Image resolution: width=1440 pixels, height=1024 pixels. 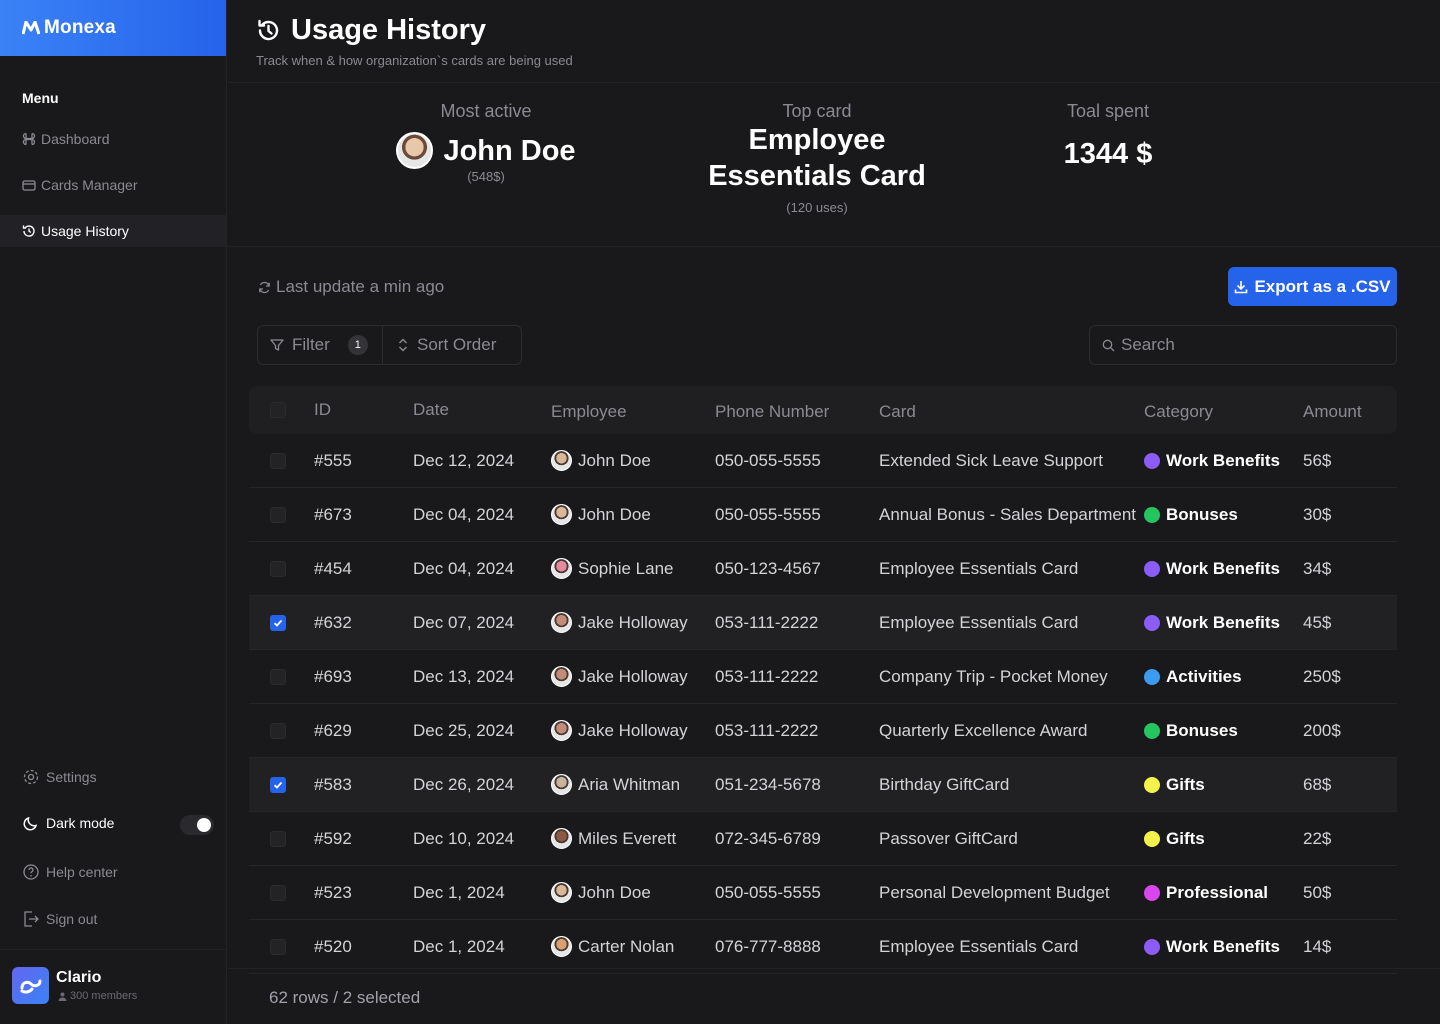 I want to click on cell-date: Dec 25, 2024, so click(x=464, y=730).